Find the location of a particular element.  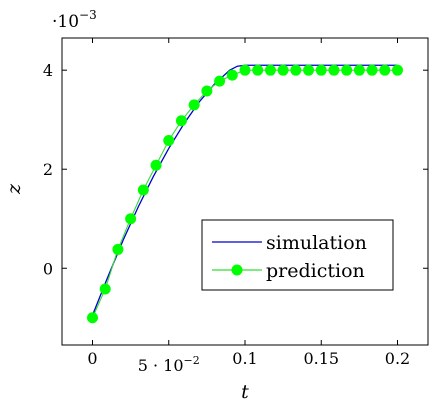

legend-prediction-label: prediction is located at coordinates (315, 271).